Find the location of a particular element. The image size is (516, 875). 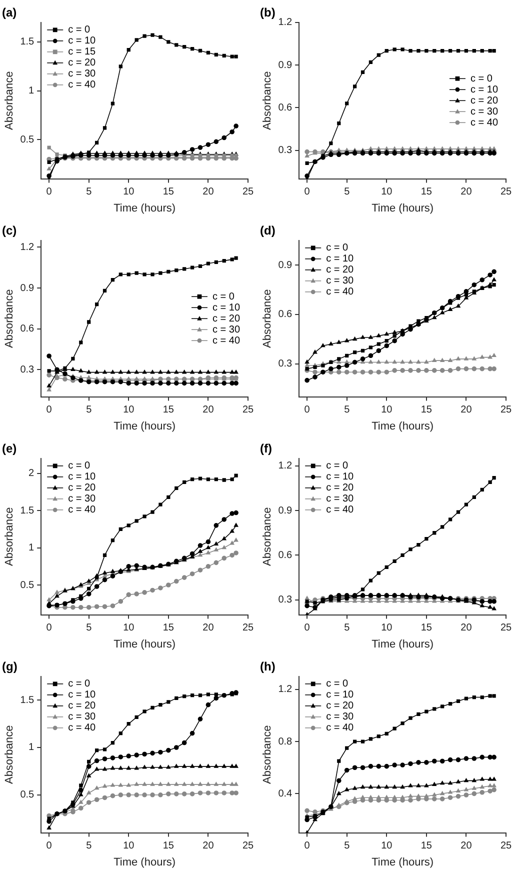

chart-title: (f) is located at coordinates (266, 449).